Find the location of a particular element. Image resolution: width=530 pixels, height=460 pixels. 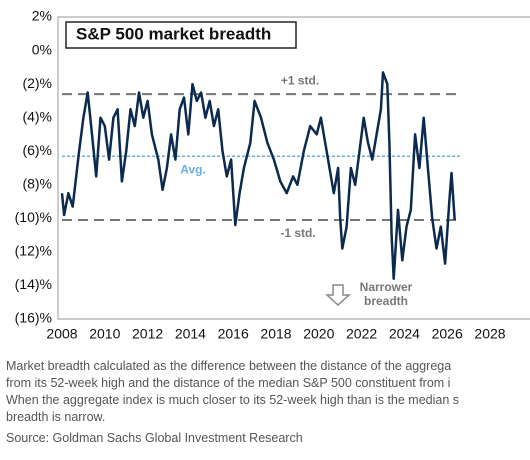

y-tick-label: 0% is located at coordinates (42, 49).